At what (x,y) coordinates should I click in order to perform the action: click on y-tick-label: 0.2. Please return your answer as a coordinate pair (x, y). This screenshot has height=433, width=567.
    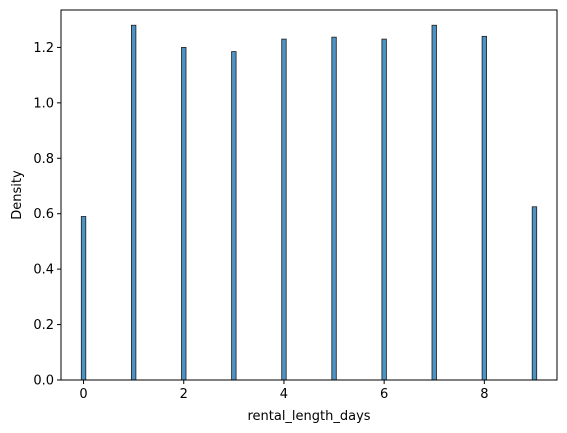
    Looking at the image, I should click on (43, 325).